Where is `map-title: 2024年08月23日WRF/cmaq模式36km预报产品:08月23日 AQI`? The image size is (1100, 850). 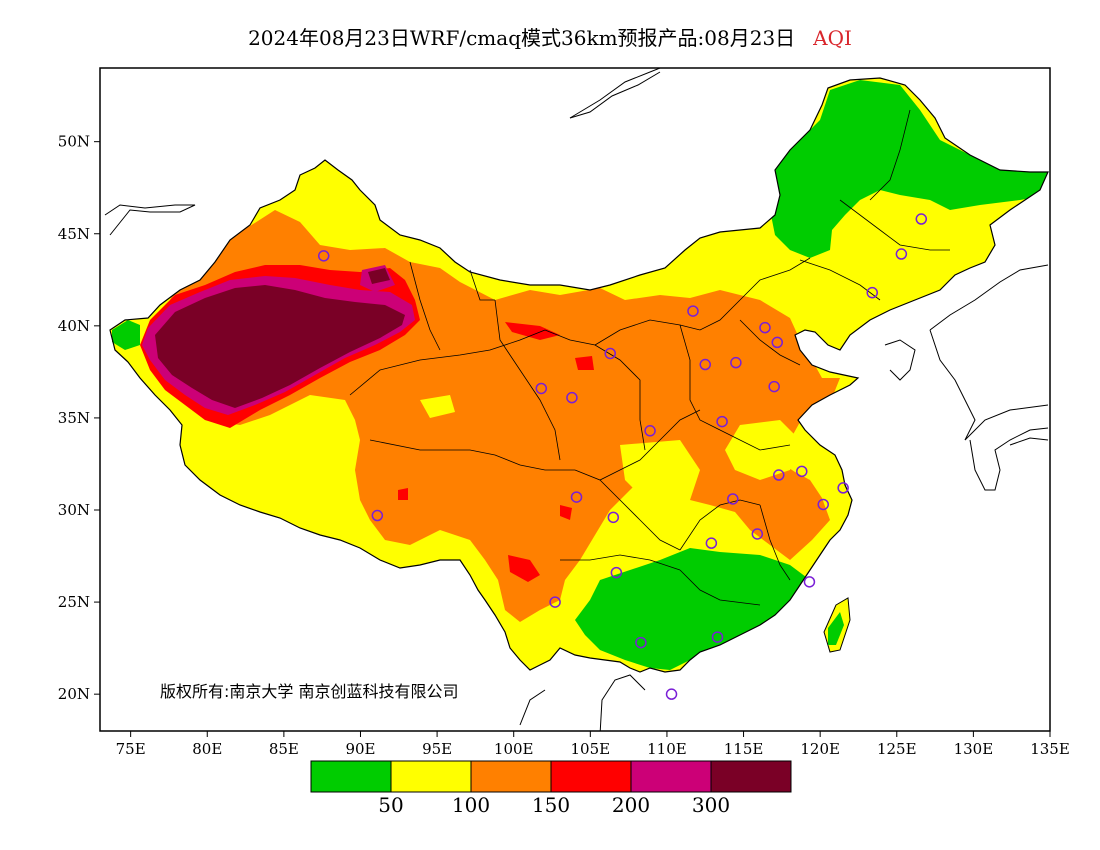 map-title: 2024年08月23日WRF/cmaq模式36km预报产品:08月23日 AQI is located at coordinates (550, 36).